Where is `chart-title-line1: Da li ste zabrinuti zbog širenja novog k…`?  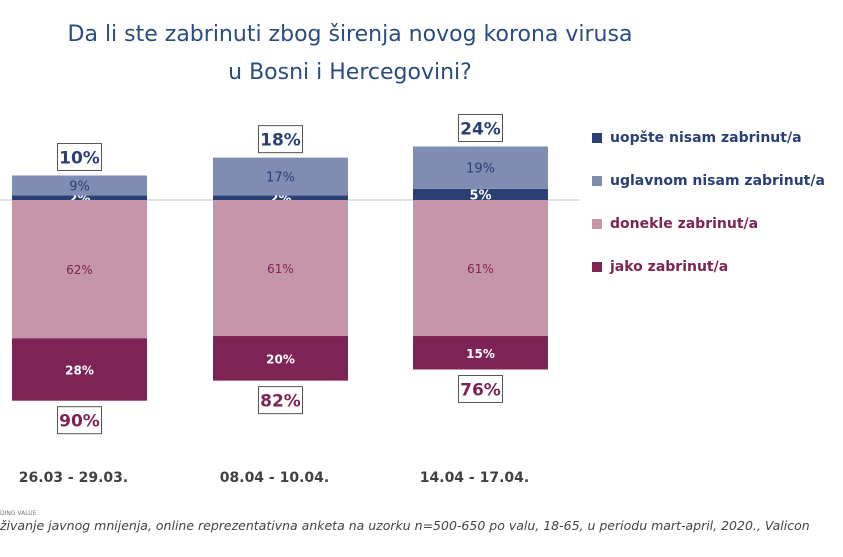 chart-title-line1: Da li ste zabrinuti zbog širenja novog k… is located at coordinates (350, 34).